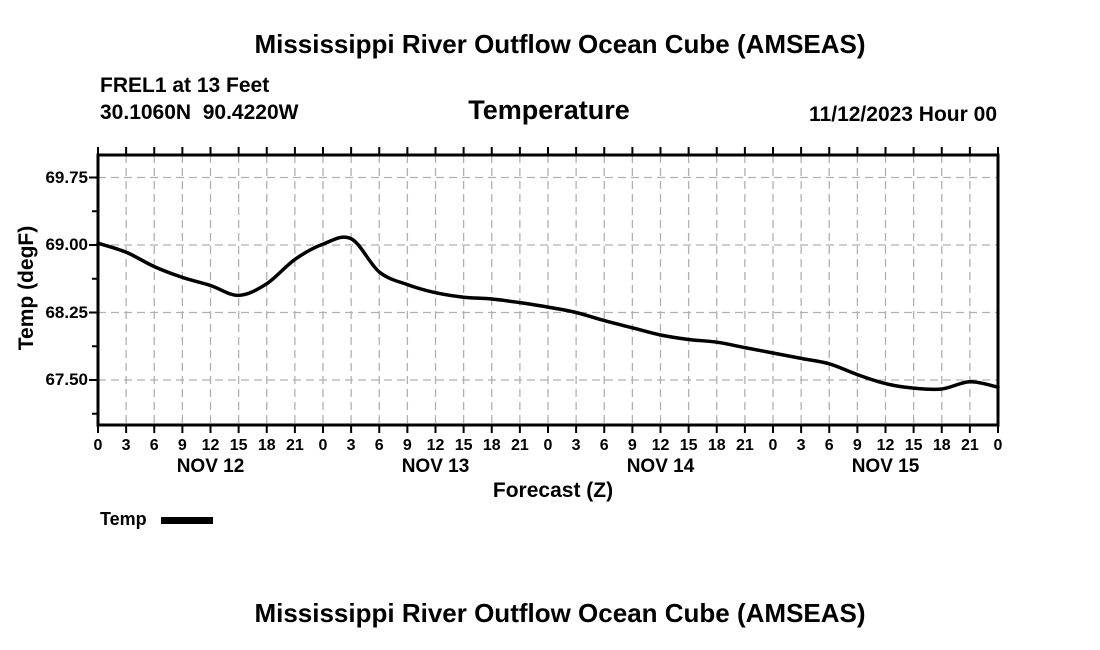 The height and width of the screenshot is (650, 1100). I want to click on legend-label: Temp, so click(123, 519).